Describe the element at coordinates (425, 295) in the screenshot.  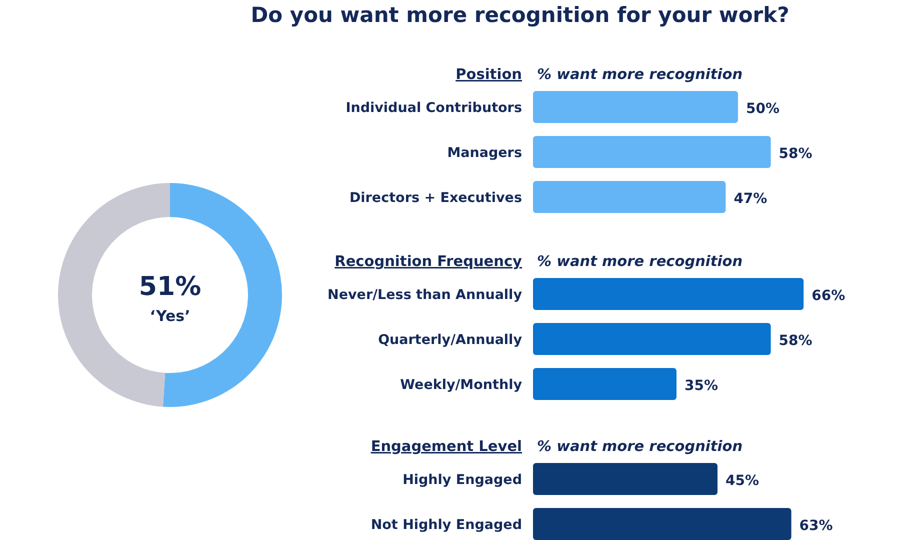
I see `y-tick-label: Never/Less than Annually` at that location.